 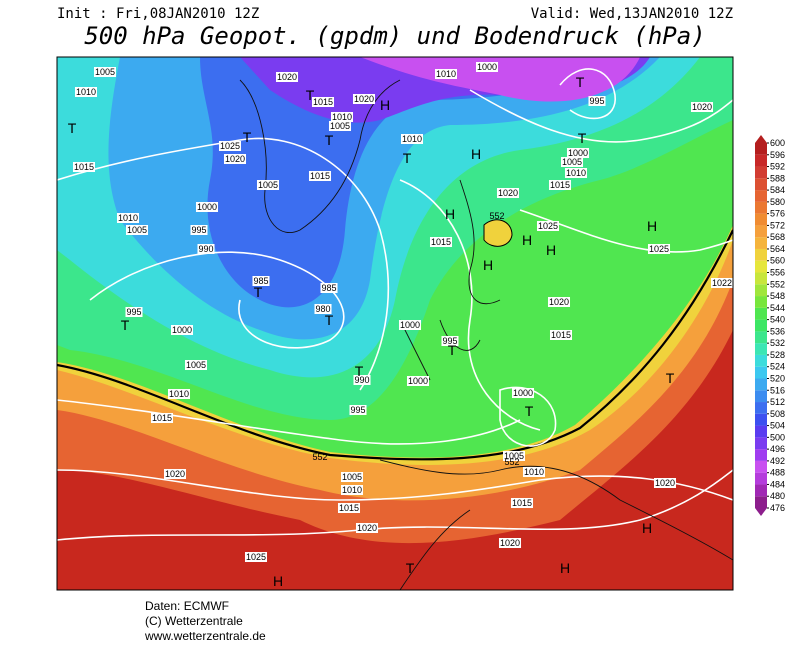 I want to click on colorbar-label: 600, so click(x=777, y=143).